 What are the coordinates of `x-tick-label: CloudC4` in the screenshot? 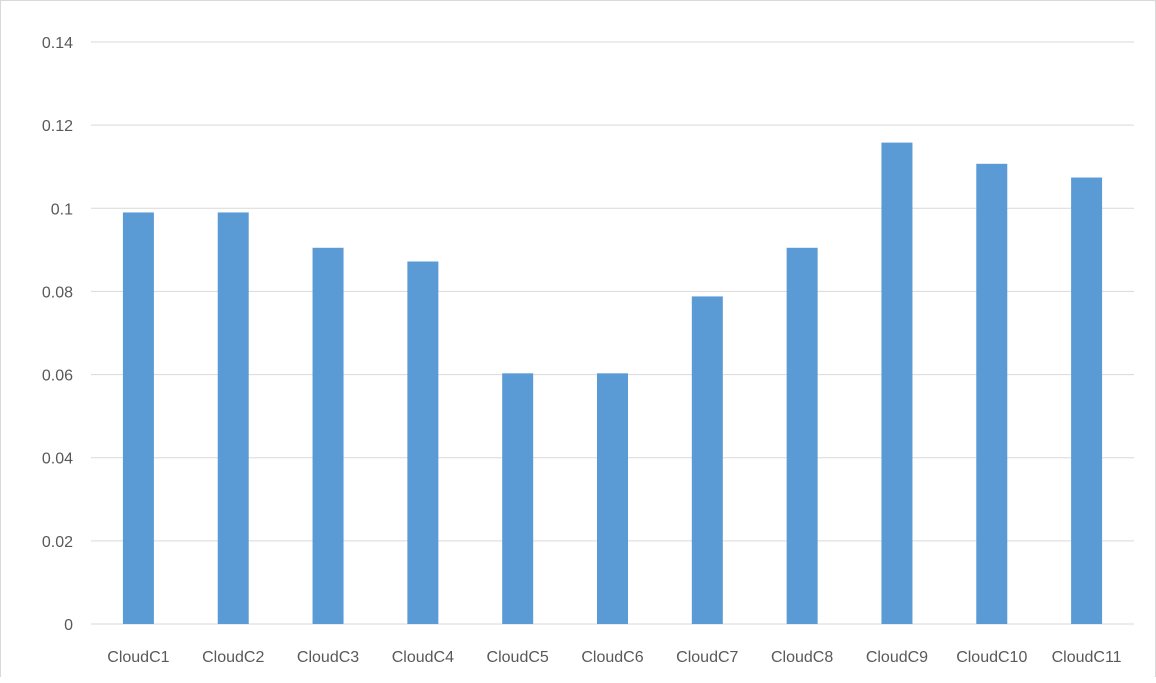 It's located at (423, 657).